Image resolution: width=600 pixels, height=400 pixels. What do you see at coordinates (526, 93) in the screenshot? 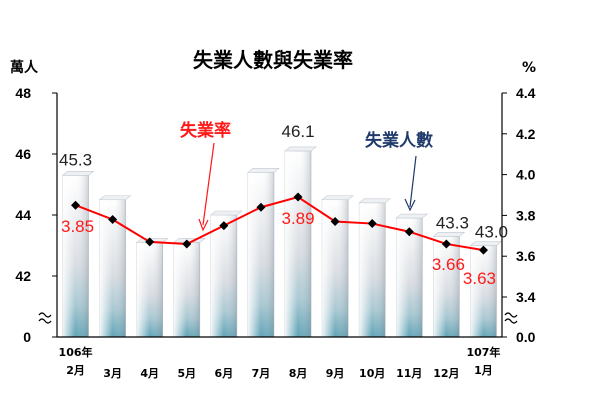
I see `right-tick-label: 4.4` at bounding box center [526, 93].